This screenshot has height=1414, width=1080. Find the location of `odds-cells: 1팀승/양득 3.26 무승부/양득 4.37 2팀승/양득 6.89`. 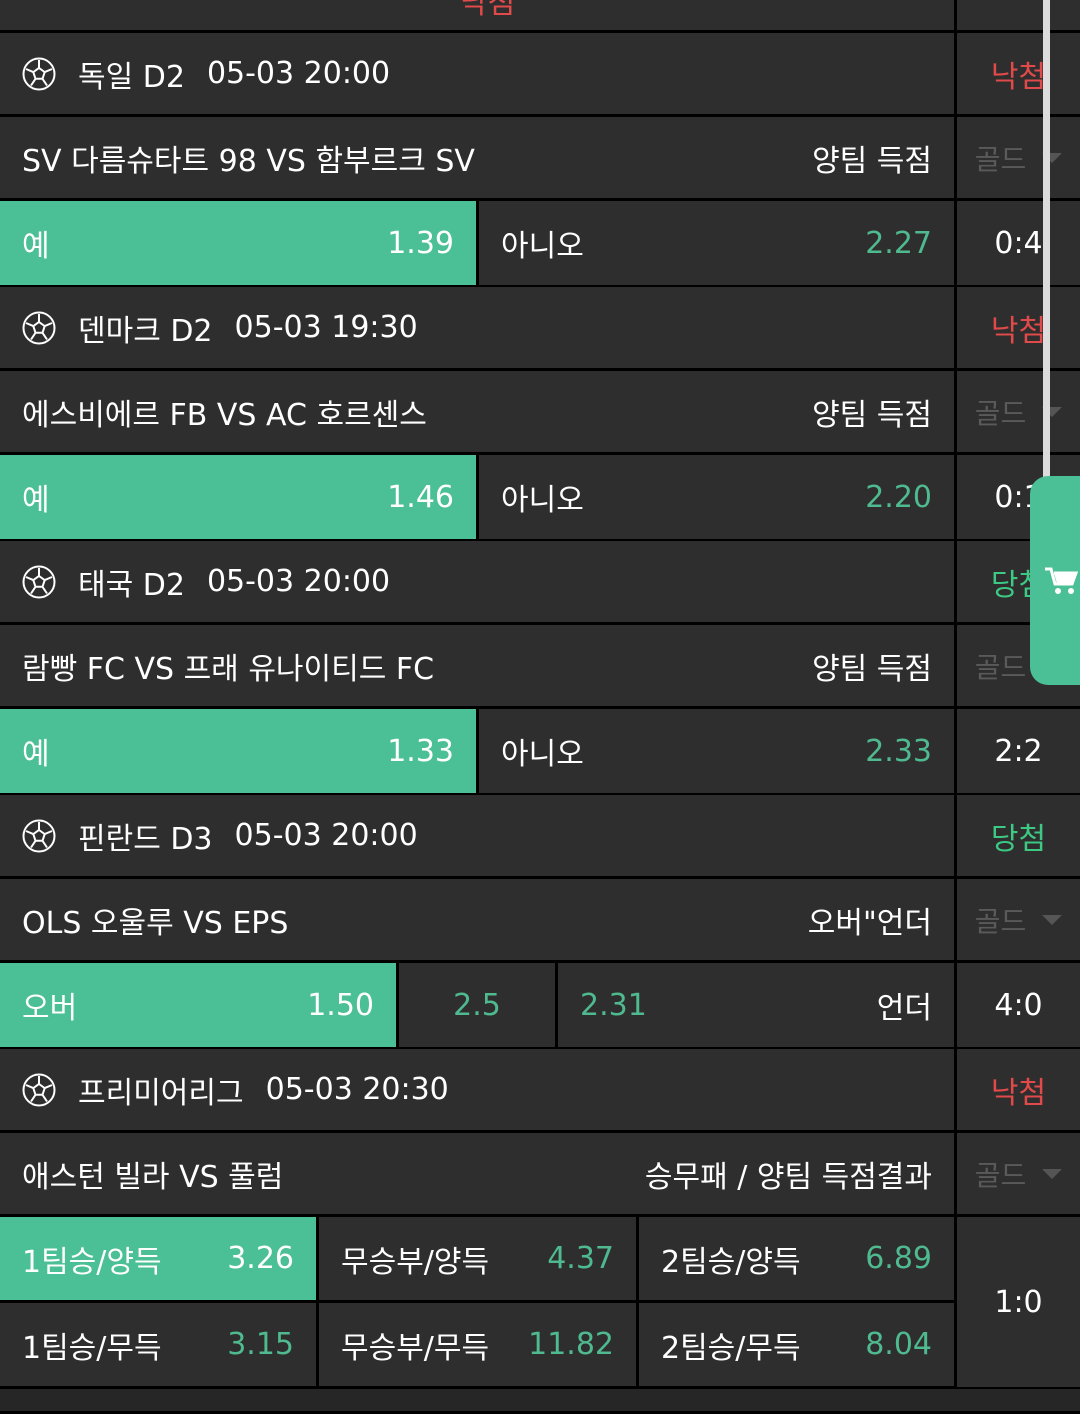

odds-cells: 1팀승/양득 3.26 무승부/양득 4.37 2팀승/양득 6.89 is located at coordinates (477, 1258).